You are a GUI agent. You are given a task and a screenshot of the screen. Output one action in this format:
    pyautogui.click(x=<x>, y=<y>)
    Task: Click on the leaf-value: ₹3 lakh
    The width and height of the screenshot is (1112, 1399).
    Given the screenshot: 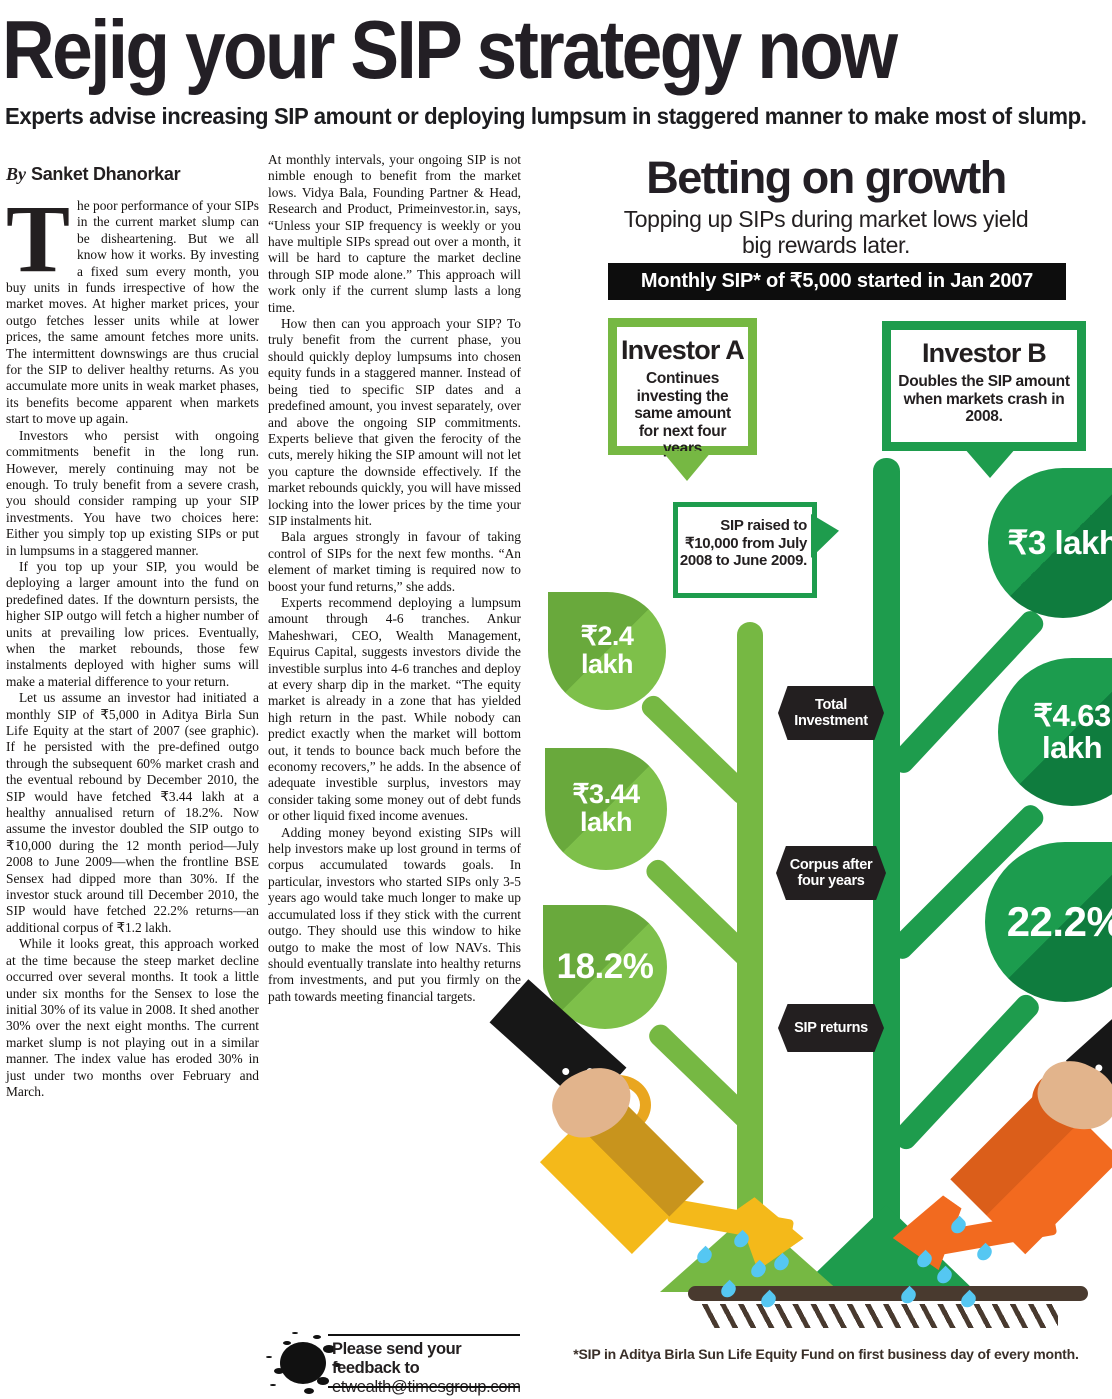 What is the action you would take?
    pyautogui.click(x=1059, y=543)
    